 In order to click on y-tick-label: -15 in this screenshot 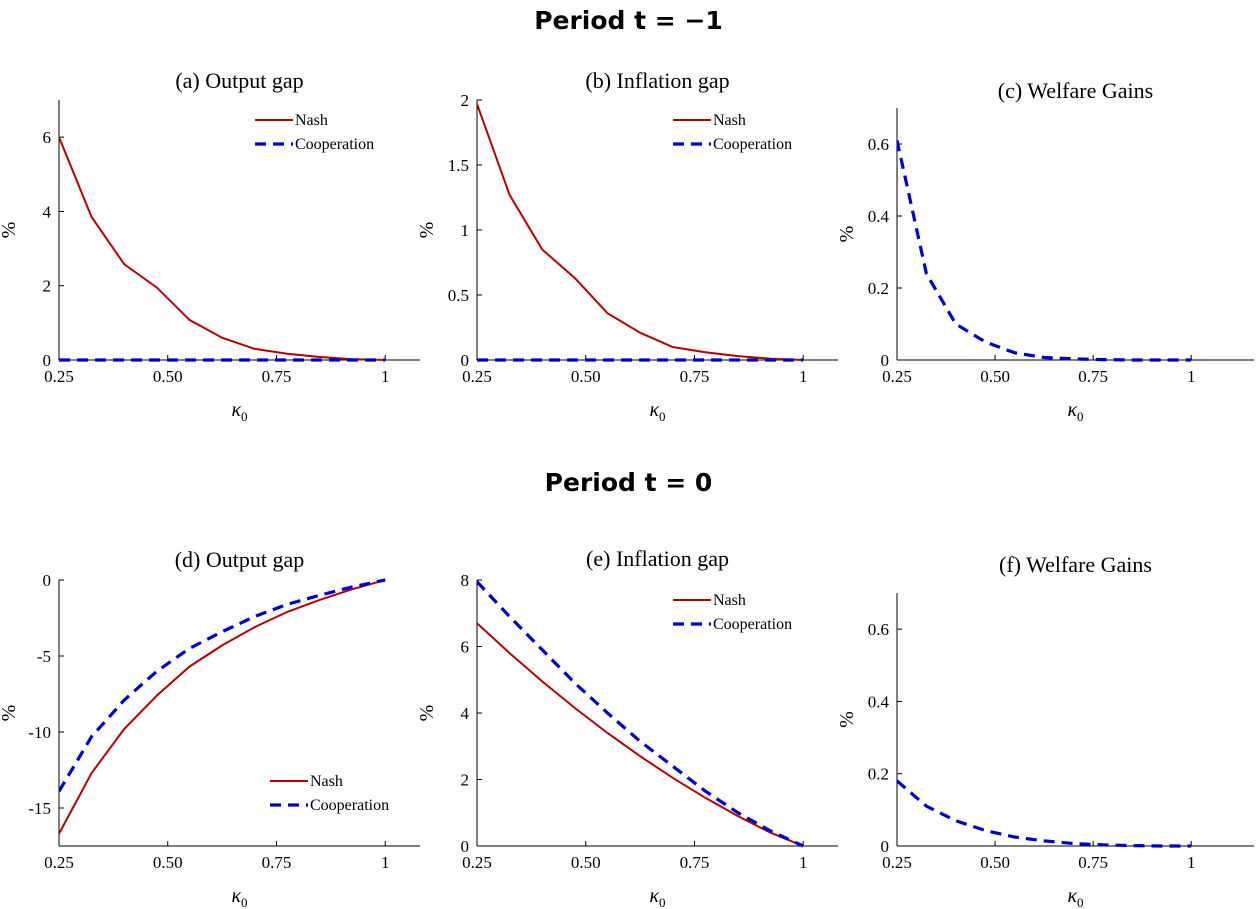, I will do `click(39, 808)`.